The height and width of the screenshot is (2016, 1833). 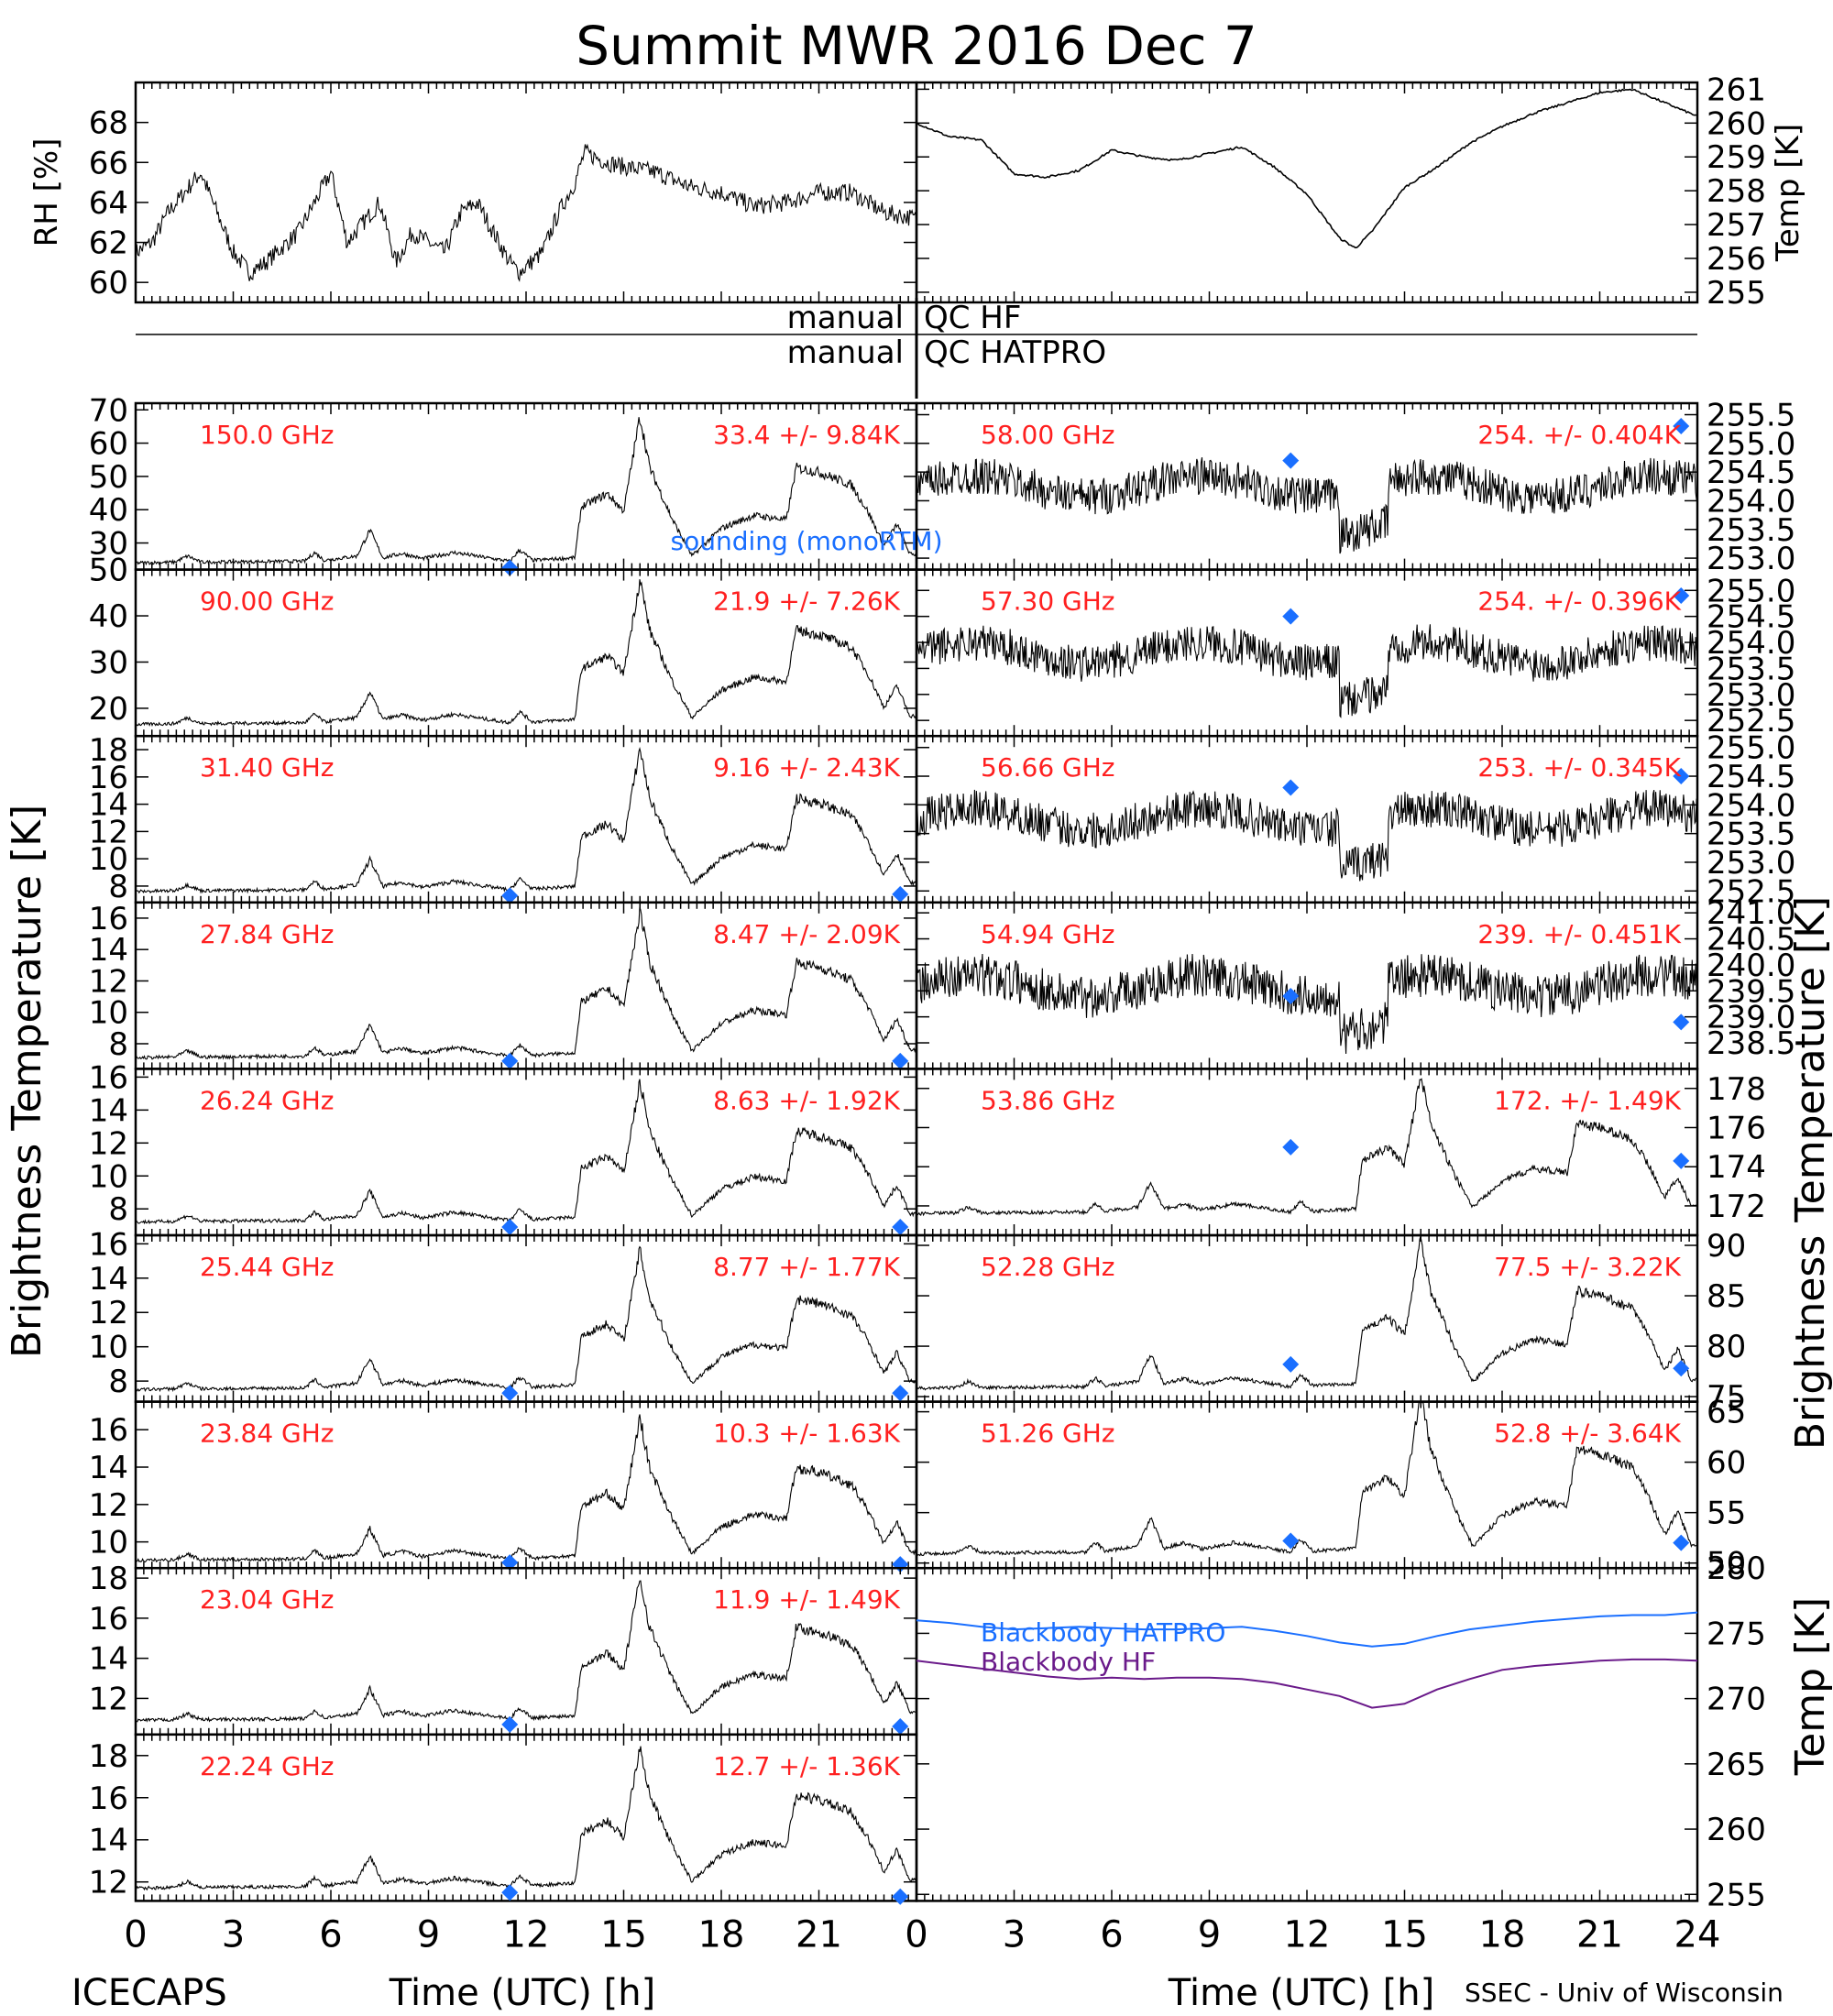 I want to click on right-panel-7-stats-label: 52.8 +/- 3.64K, so click(x=1587, y=1434).